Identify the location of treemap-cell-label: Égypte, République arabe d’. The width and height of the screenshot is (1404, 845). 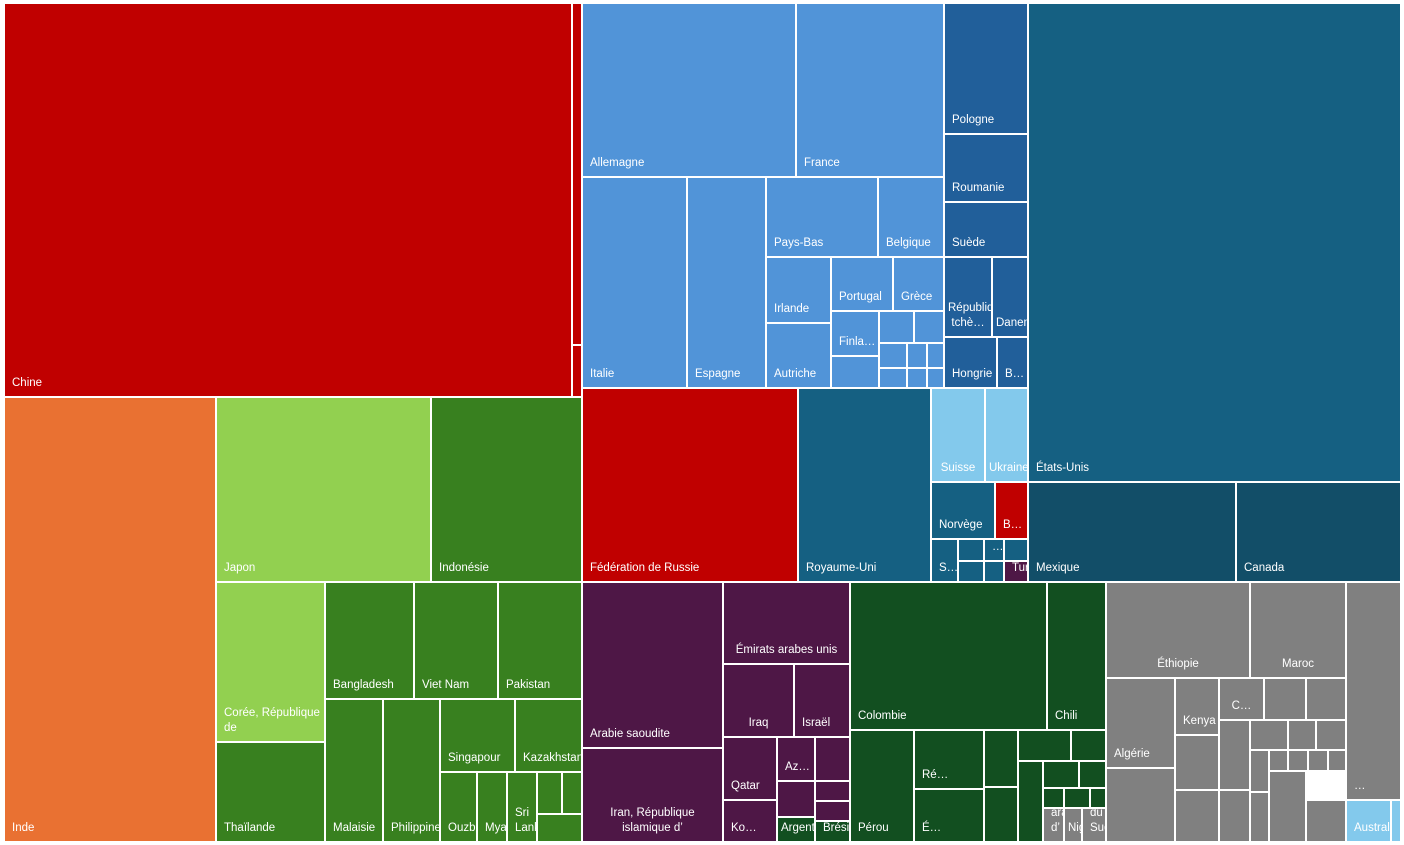
(1057, 821).